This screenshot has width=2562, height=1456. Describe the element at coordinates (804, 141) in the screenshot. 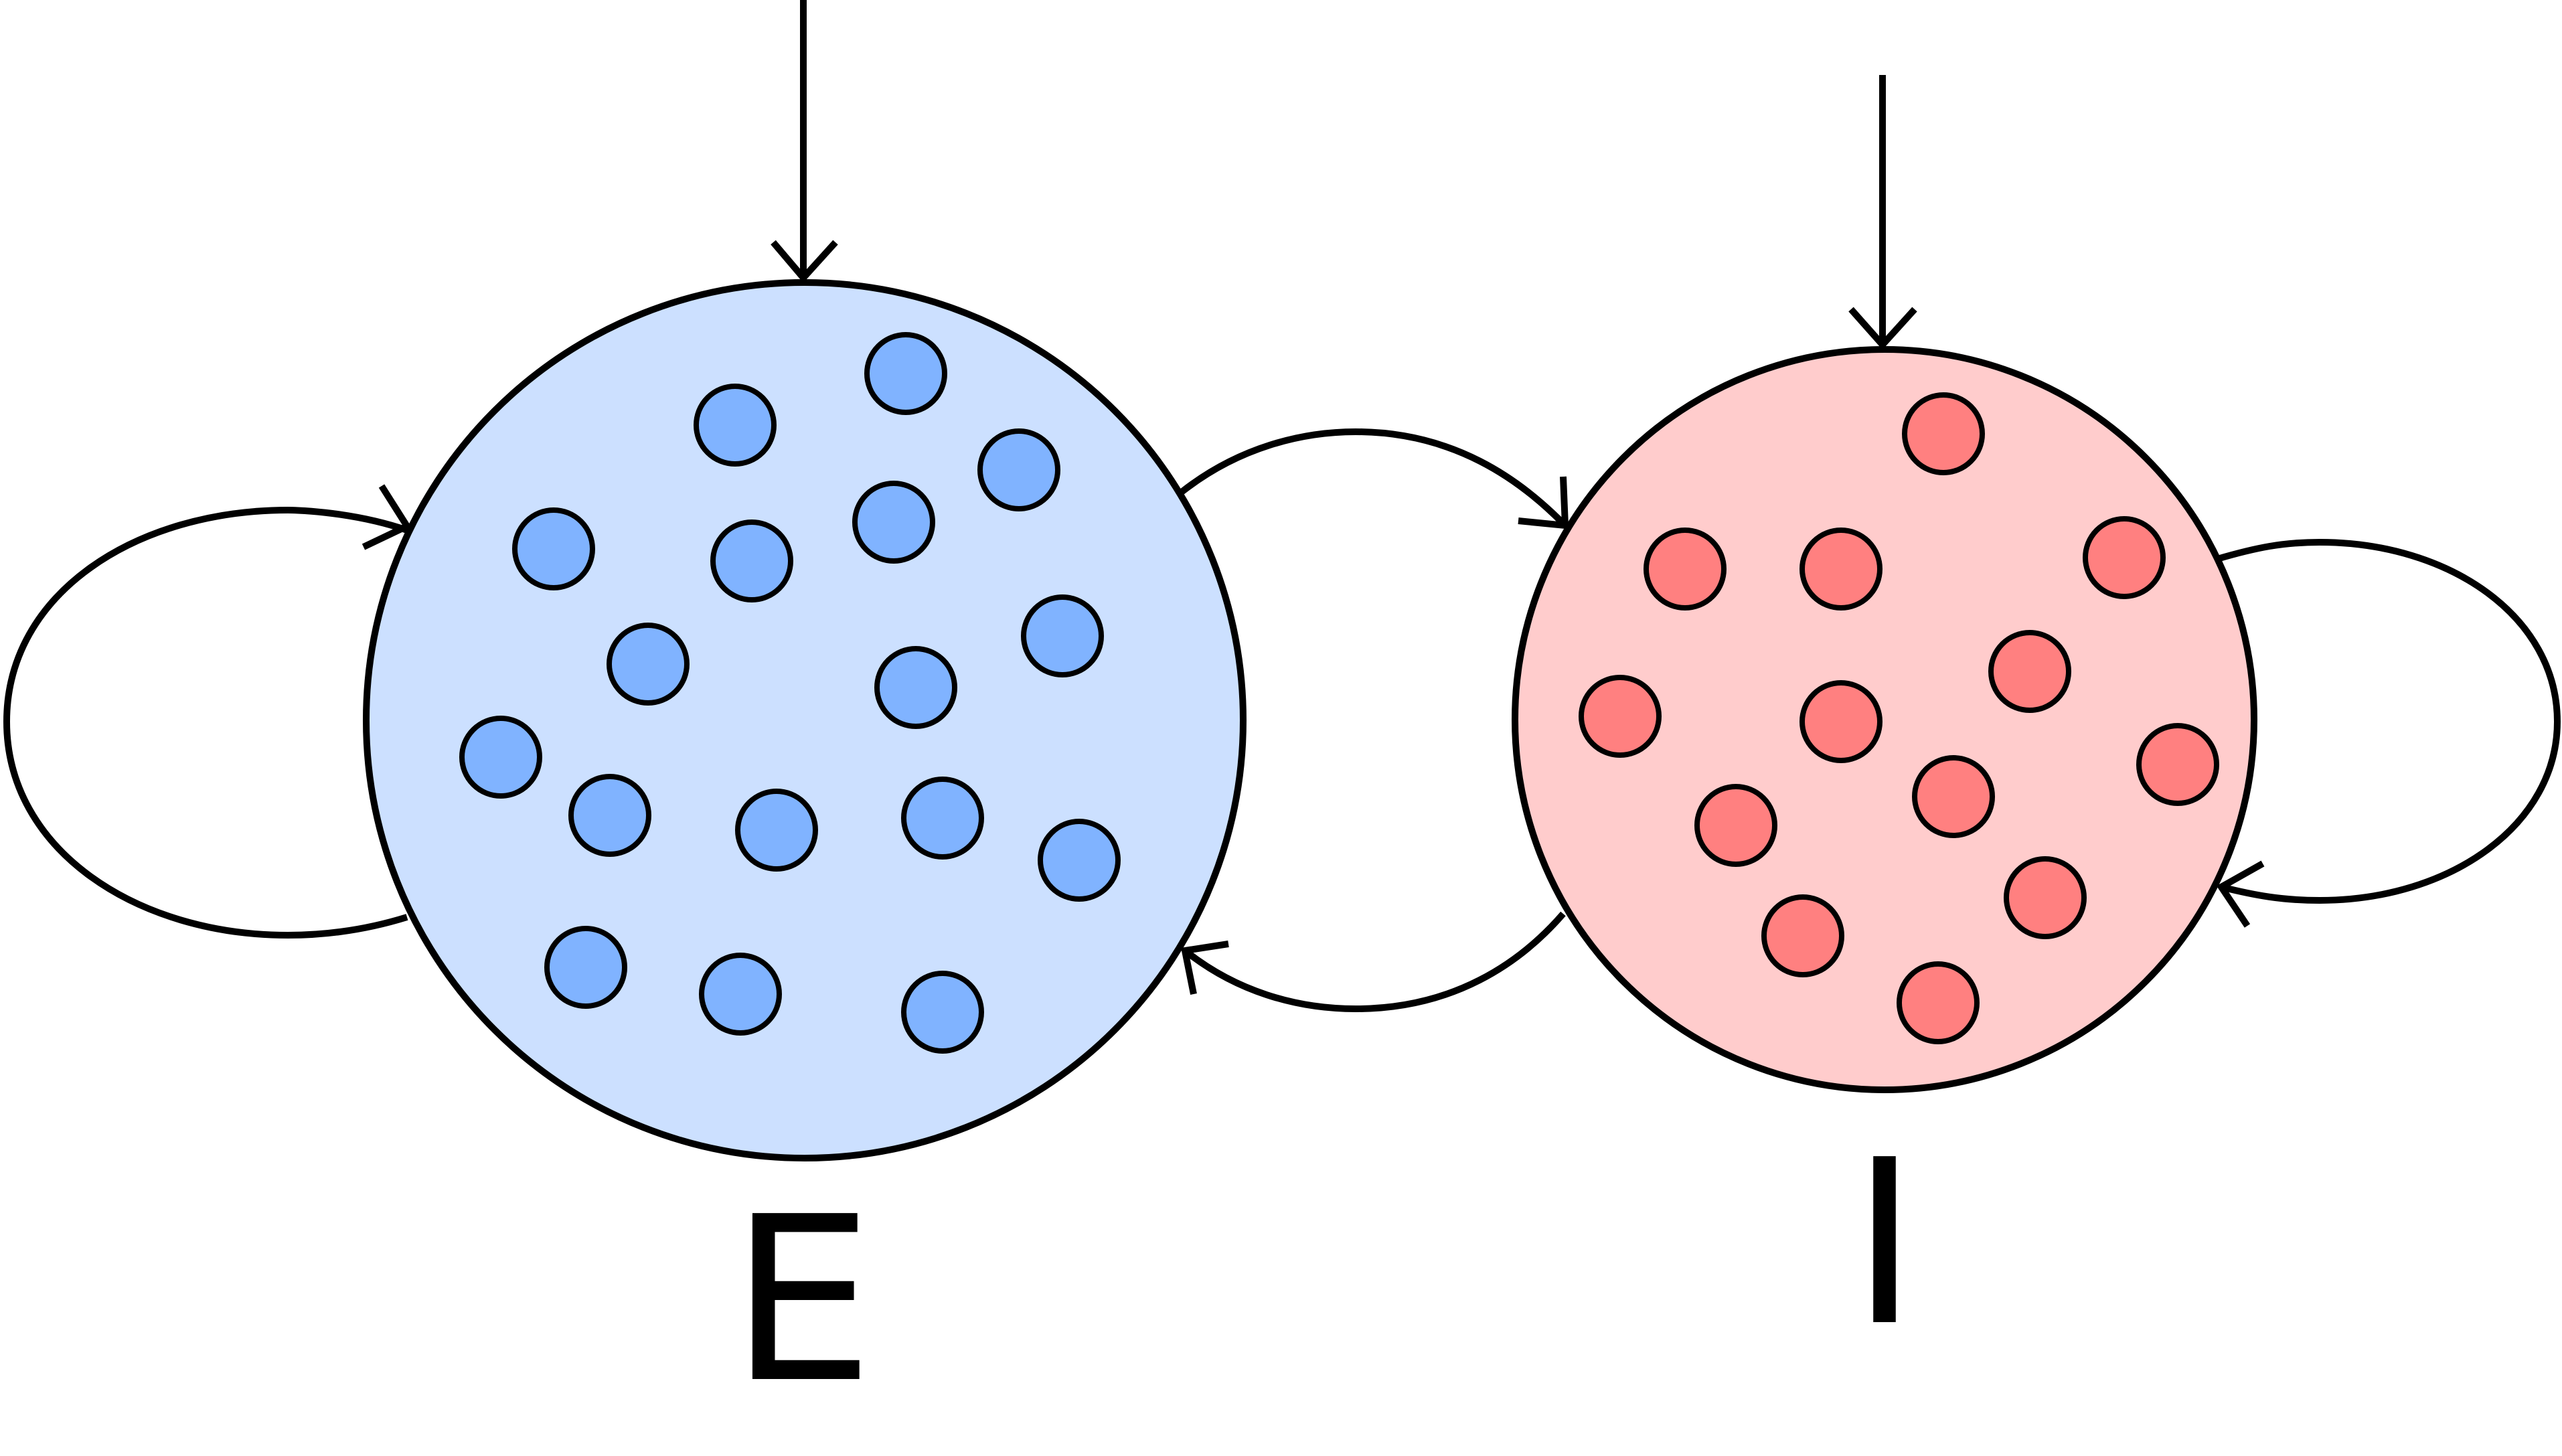

I see `input-arrow-e` at that location.